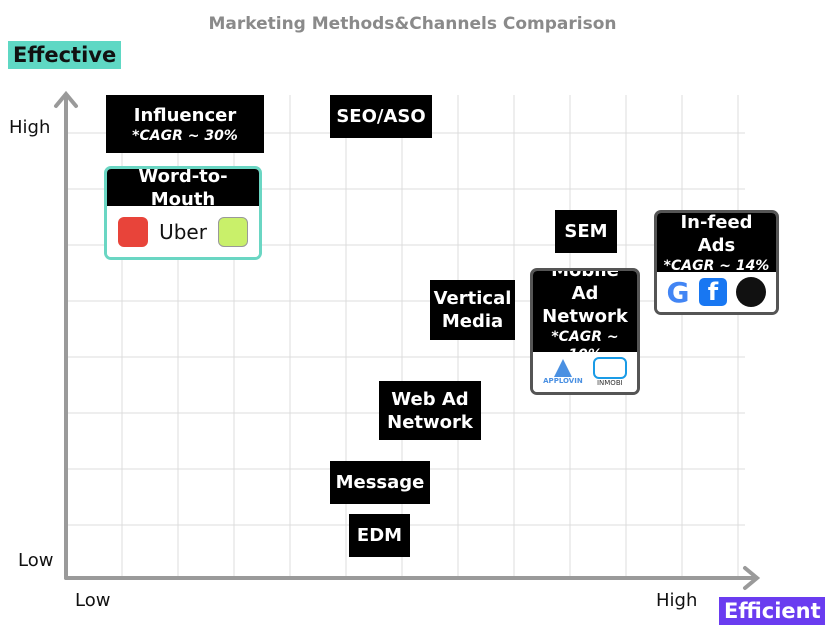 This screenshot has height=634, width=825. I want to click on y-arrow, so click(66, 99).